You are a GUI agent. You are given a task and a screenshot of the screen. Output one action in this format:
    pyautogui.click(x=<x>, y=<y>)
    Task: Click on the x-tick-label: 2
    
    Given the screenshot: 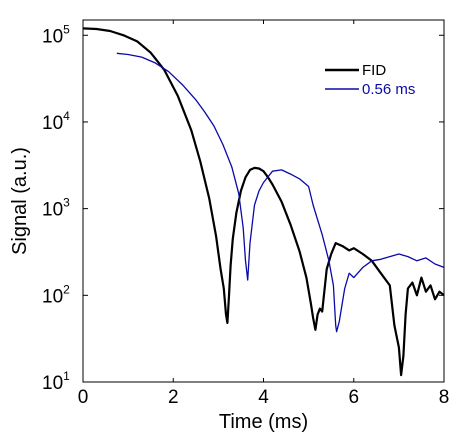 What is the action you would take?
    pyautogui.click(x=173, y=397)
    